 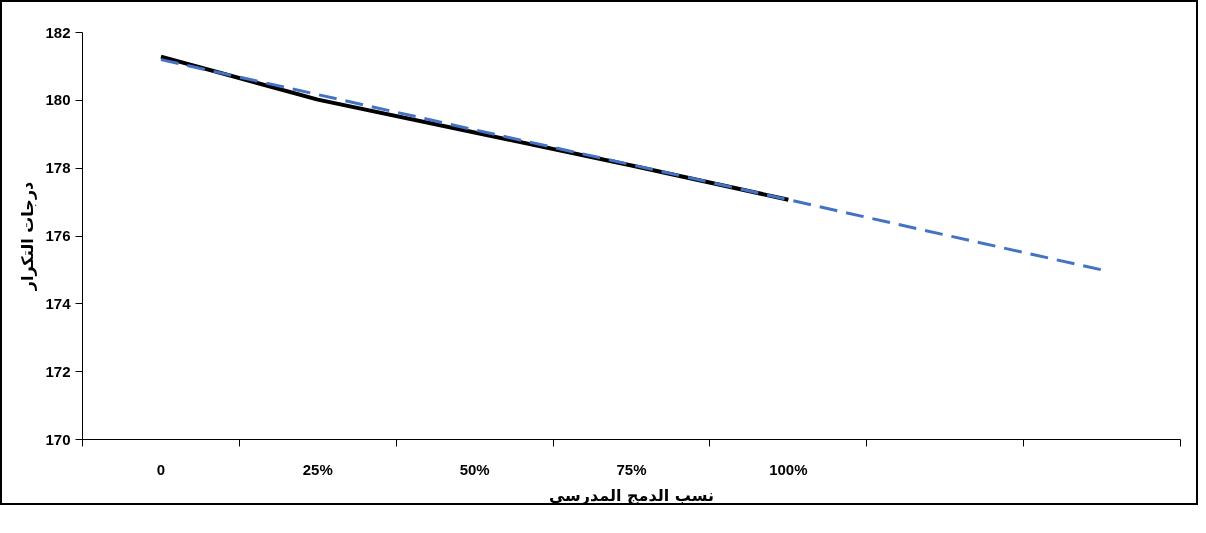 I want to click on x-tick-label: 75%, so click(x=631, y=469).